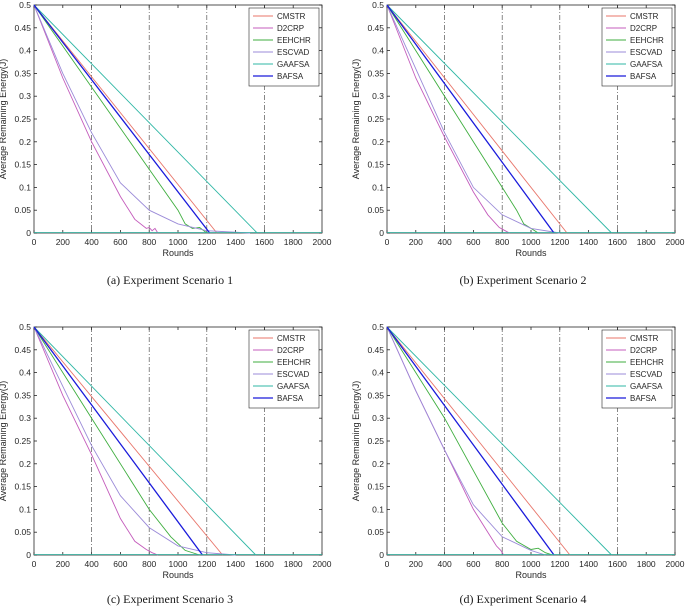 The height and width of the screenshot is (609, 685). What do you see at coordinates (646, 64) in the screenshot?
I see `legend-label-gaafsa: GAAFSA` at bounding box center [646, 64].